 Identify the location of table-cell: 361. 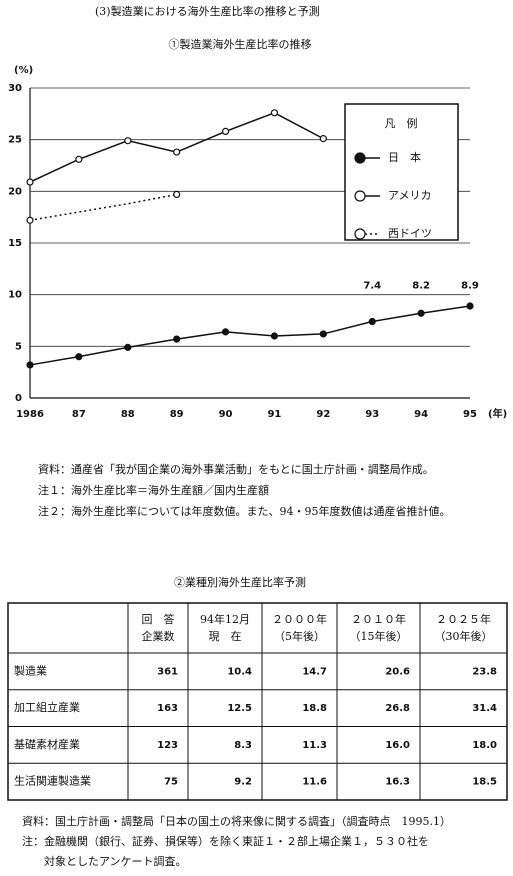
(167, 671).